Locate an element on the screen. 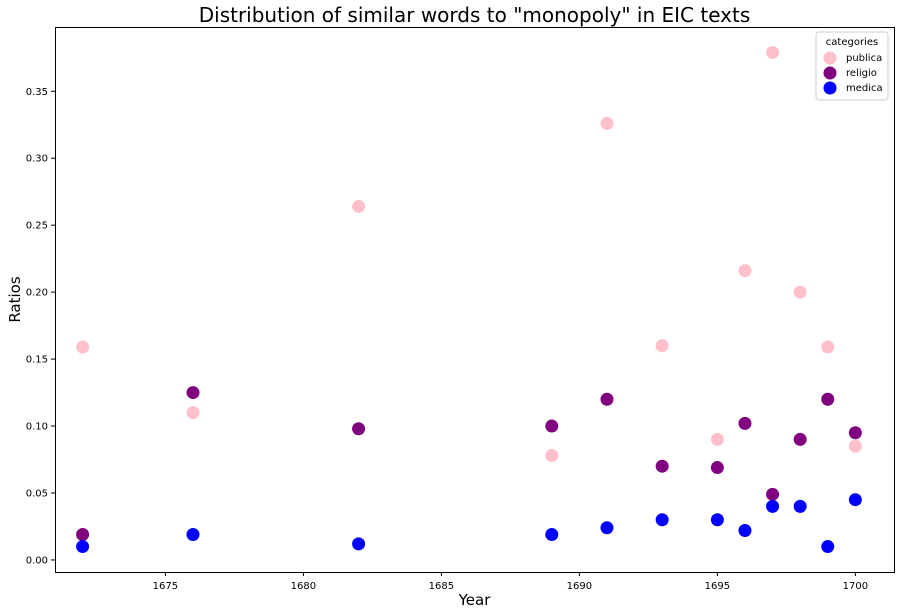 This screenshot has height=615, width=899. legend-label-religio: religio is located at coordinates (861, 73).